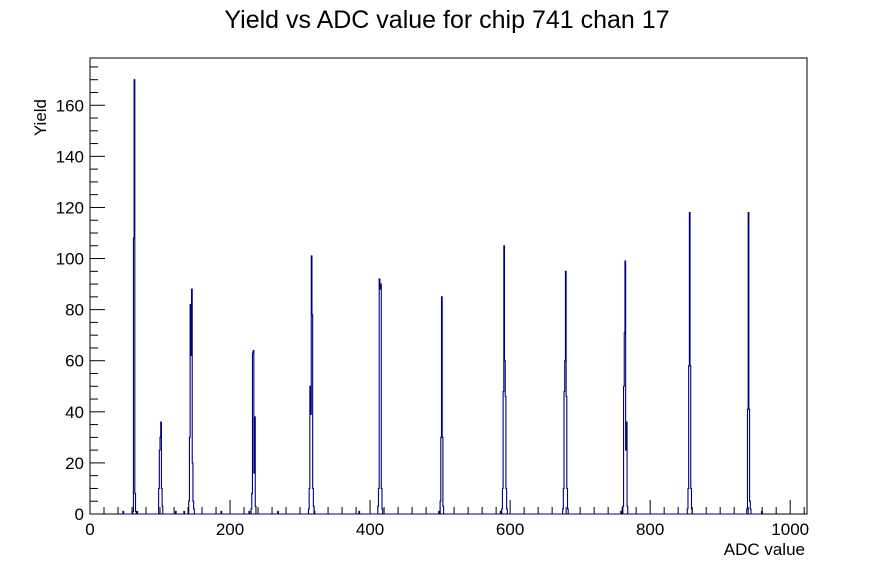 Image resolution: width=896 pixels, height=577 pixels. Describe the element at coordinates (74, 361) in the screenshot. I see `y-tick-label: 60` at that location.